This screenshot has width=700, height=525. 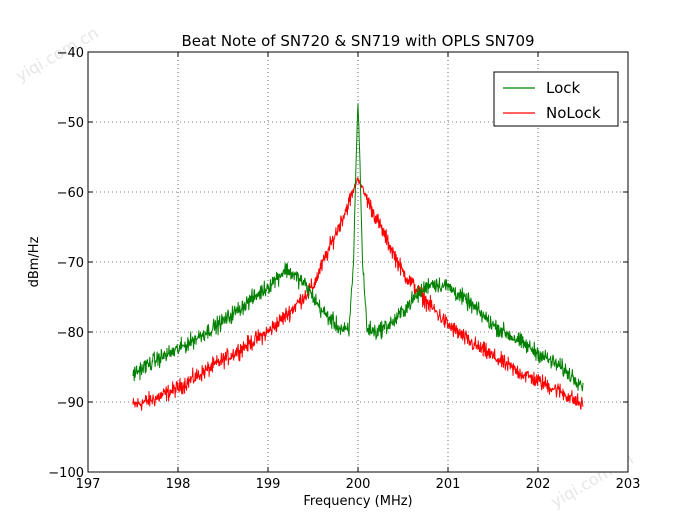 What do you see at coordinates (538, 484) in the screenshot?
I see `x-tick-label: 202` at bounding box center [538, 484].